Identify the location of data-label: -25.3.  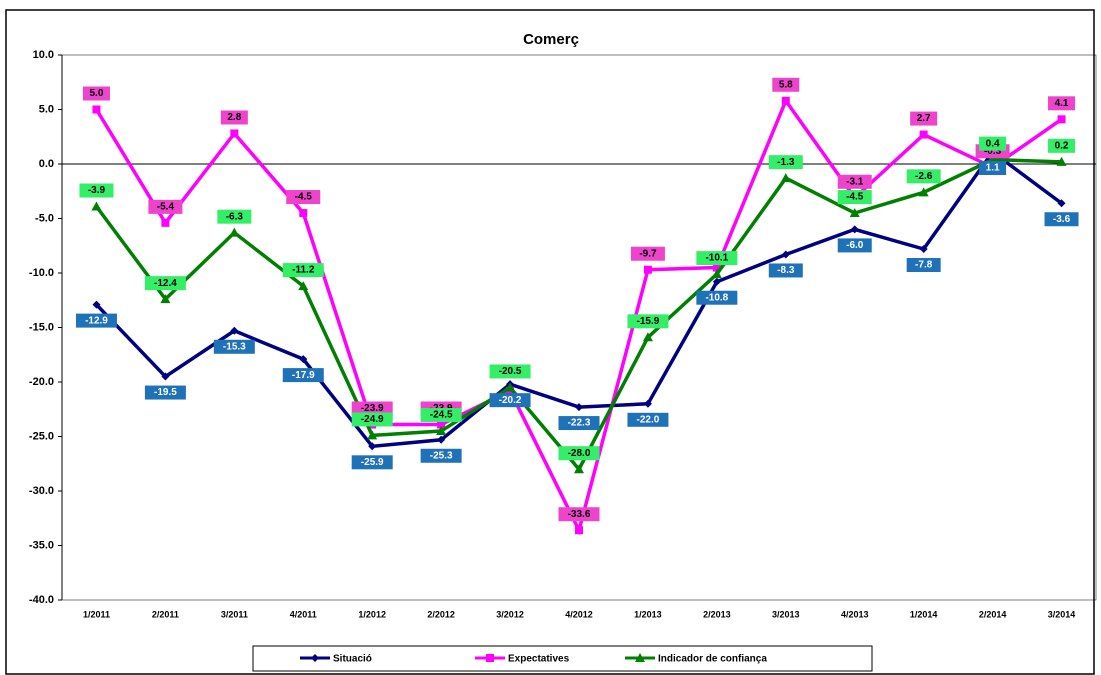
(441, 455).